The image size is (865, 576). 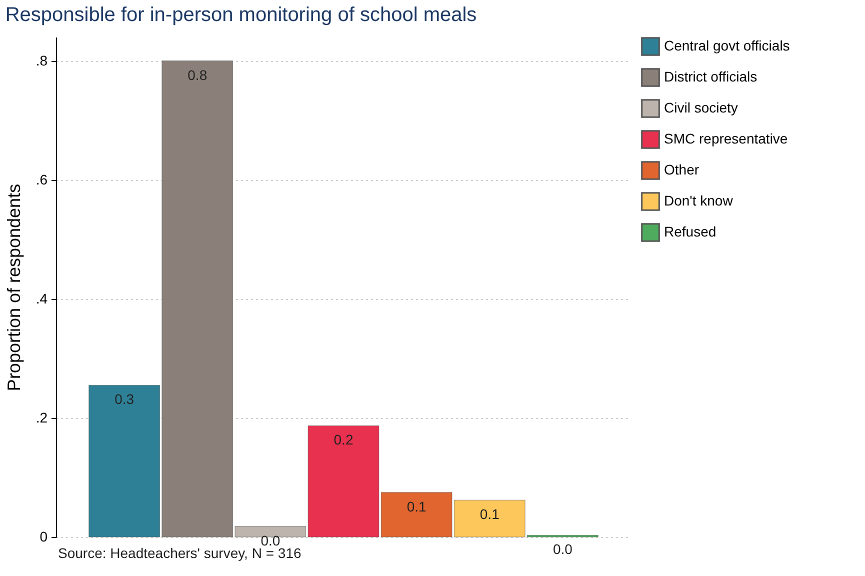 What do you see at coordinates (726, 138) in the screenshot?
I see `legend-label: SMC representative` at bounding box center [726, 138].